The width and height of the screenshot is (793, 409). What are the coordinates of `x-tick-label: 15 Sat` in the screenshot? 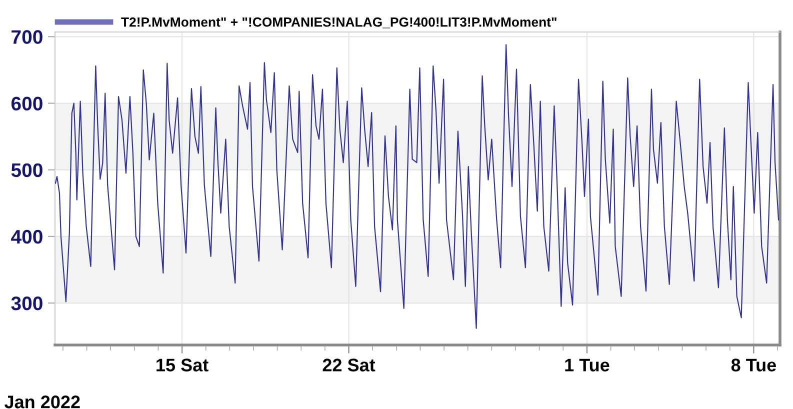 It's located at (182, 365).